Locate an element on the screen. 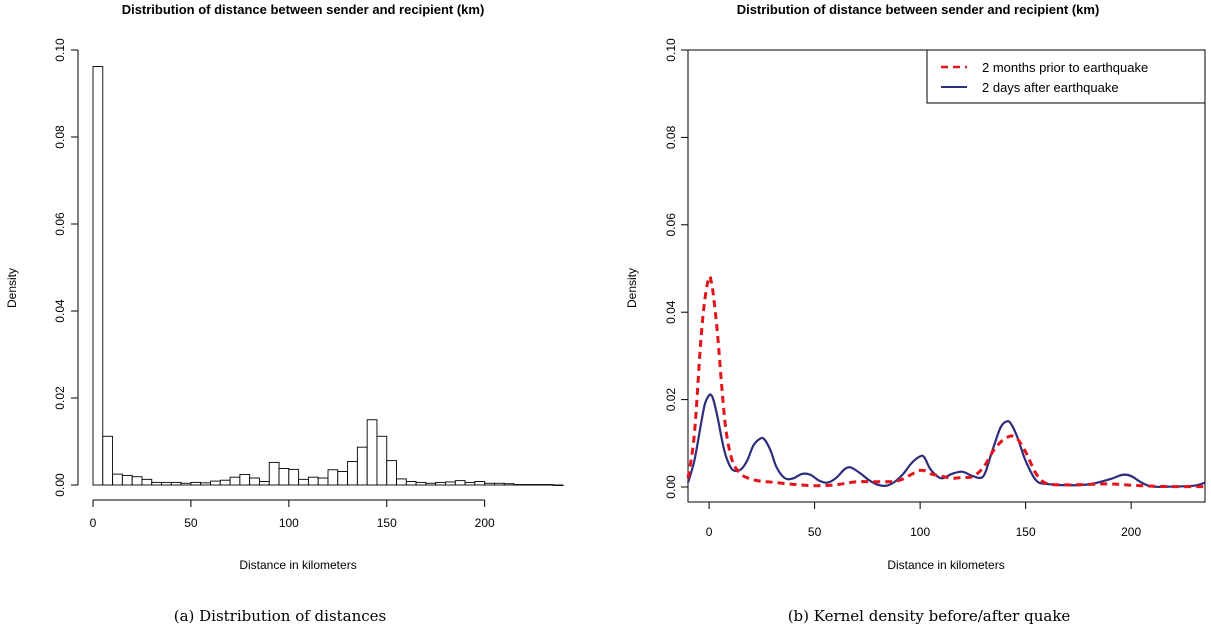  legend-box is located at coordinates (1066, 76).